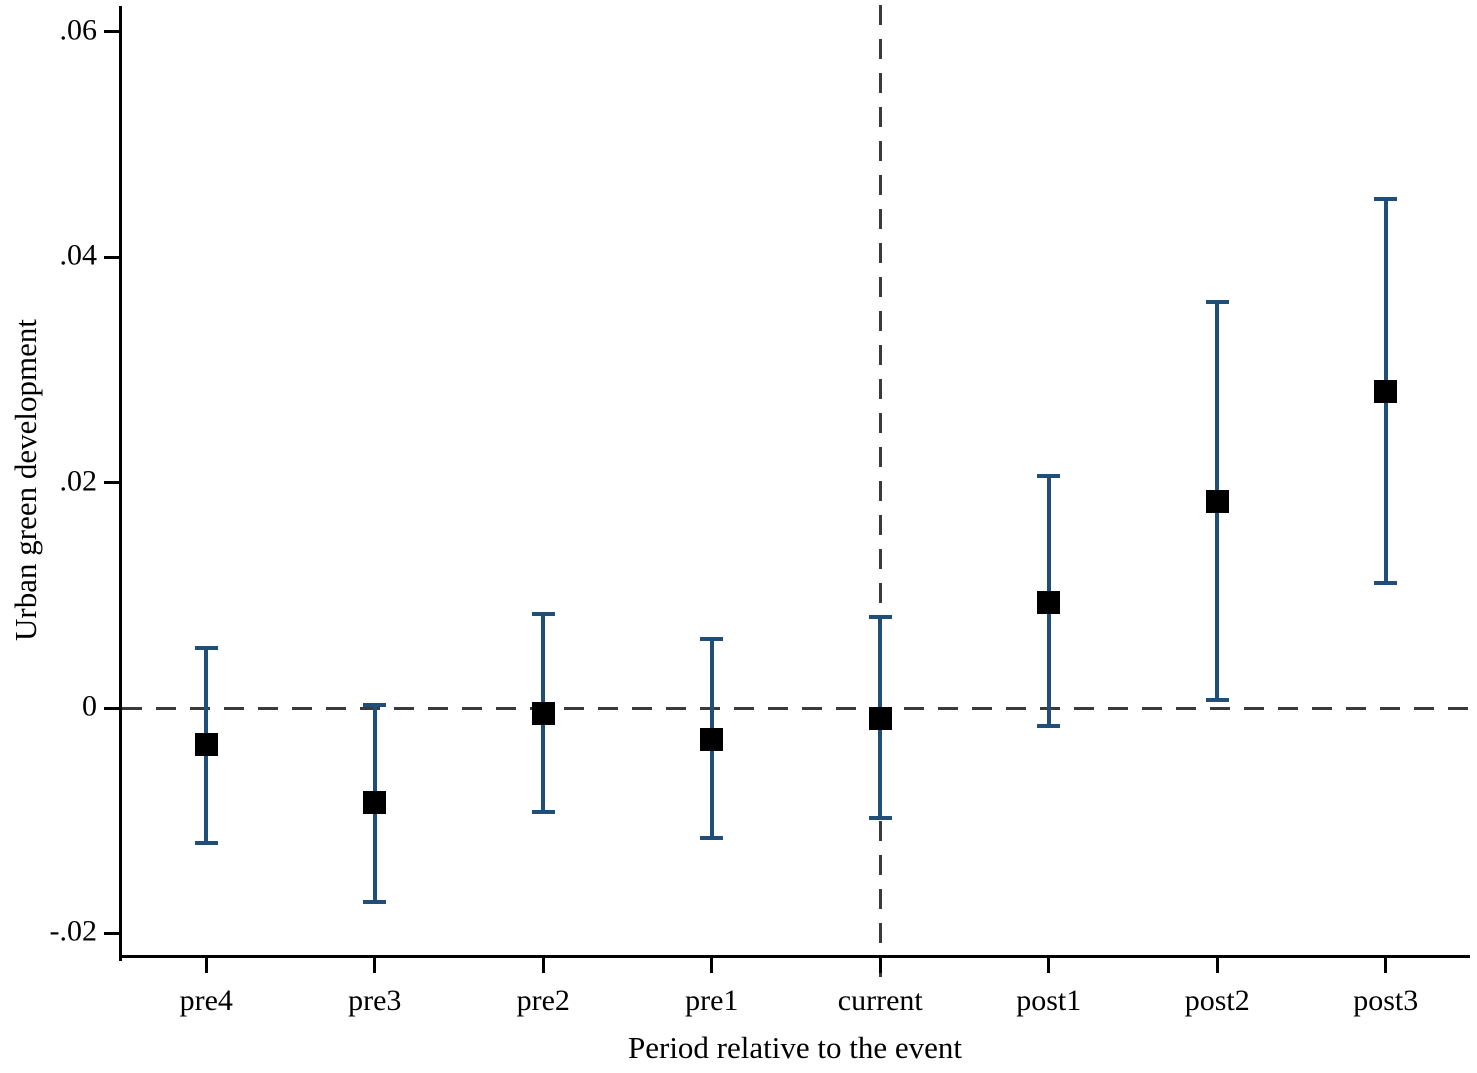 The image size is (1477, 1073). Describe the element at coordinates (1217, 1000) in the screenshot. I see `x-tick-label: post2` at that location.